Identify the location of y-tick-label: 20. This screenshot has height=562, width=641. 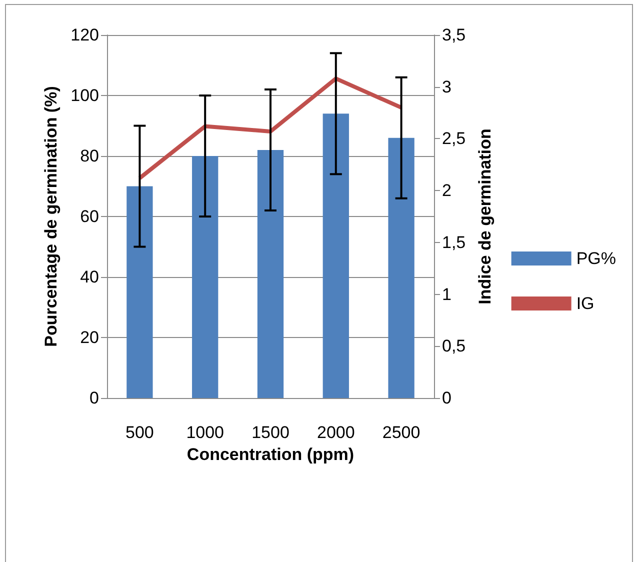
(89, 337).